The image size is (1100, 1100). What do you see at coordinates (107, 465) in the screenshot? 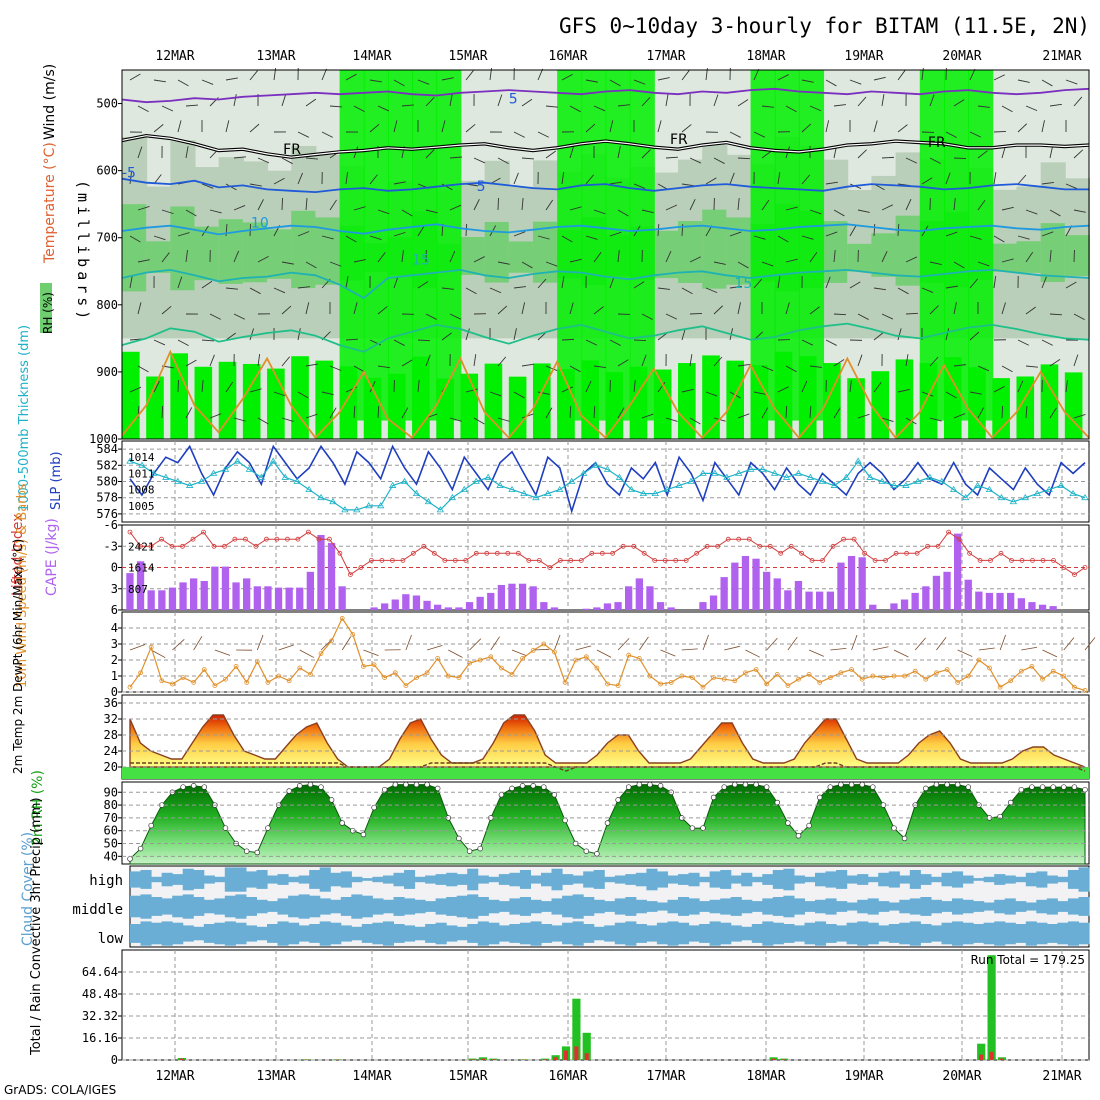
I see `y-tick-label: 582` at bounding box center [107, 465].